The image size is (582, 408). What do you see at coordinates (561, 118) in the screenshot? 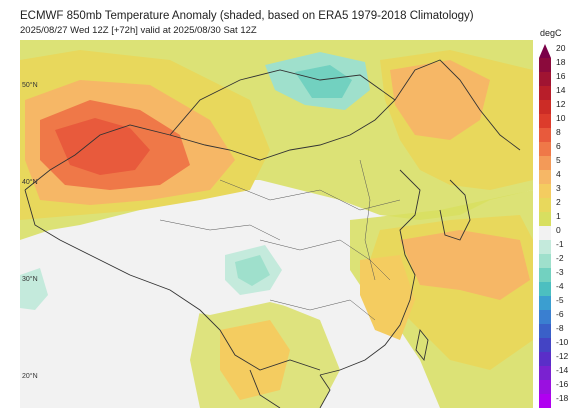
I see `colorbar-tick-label: 10` at bounding box center [561, 118].